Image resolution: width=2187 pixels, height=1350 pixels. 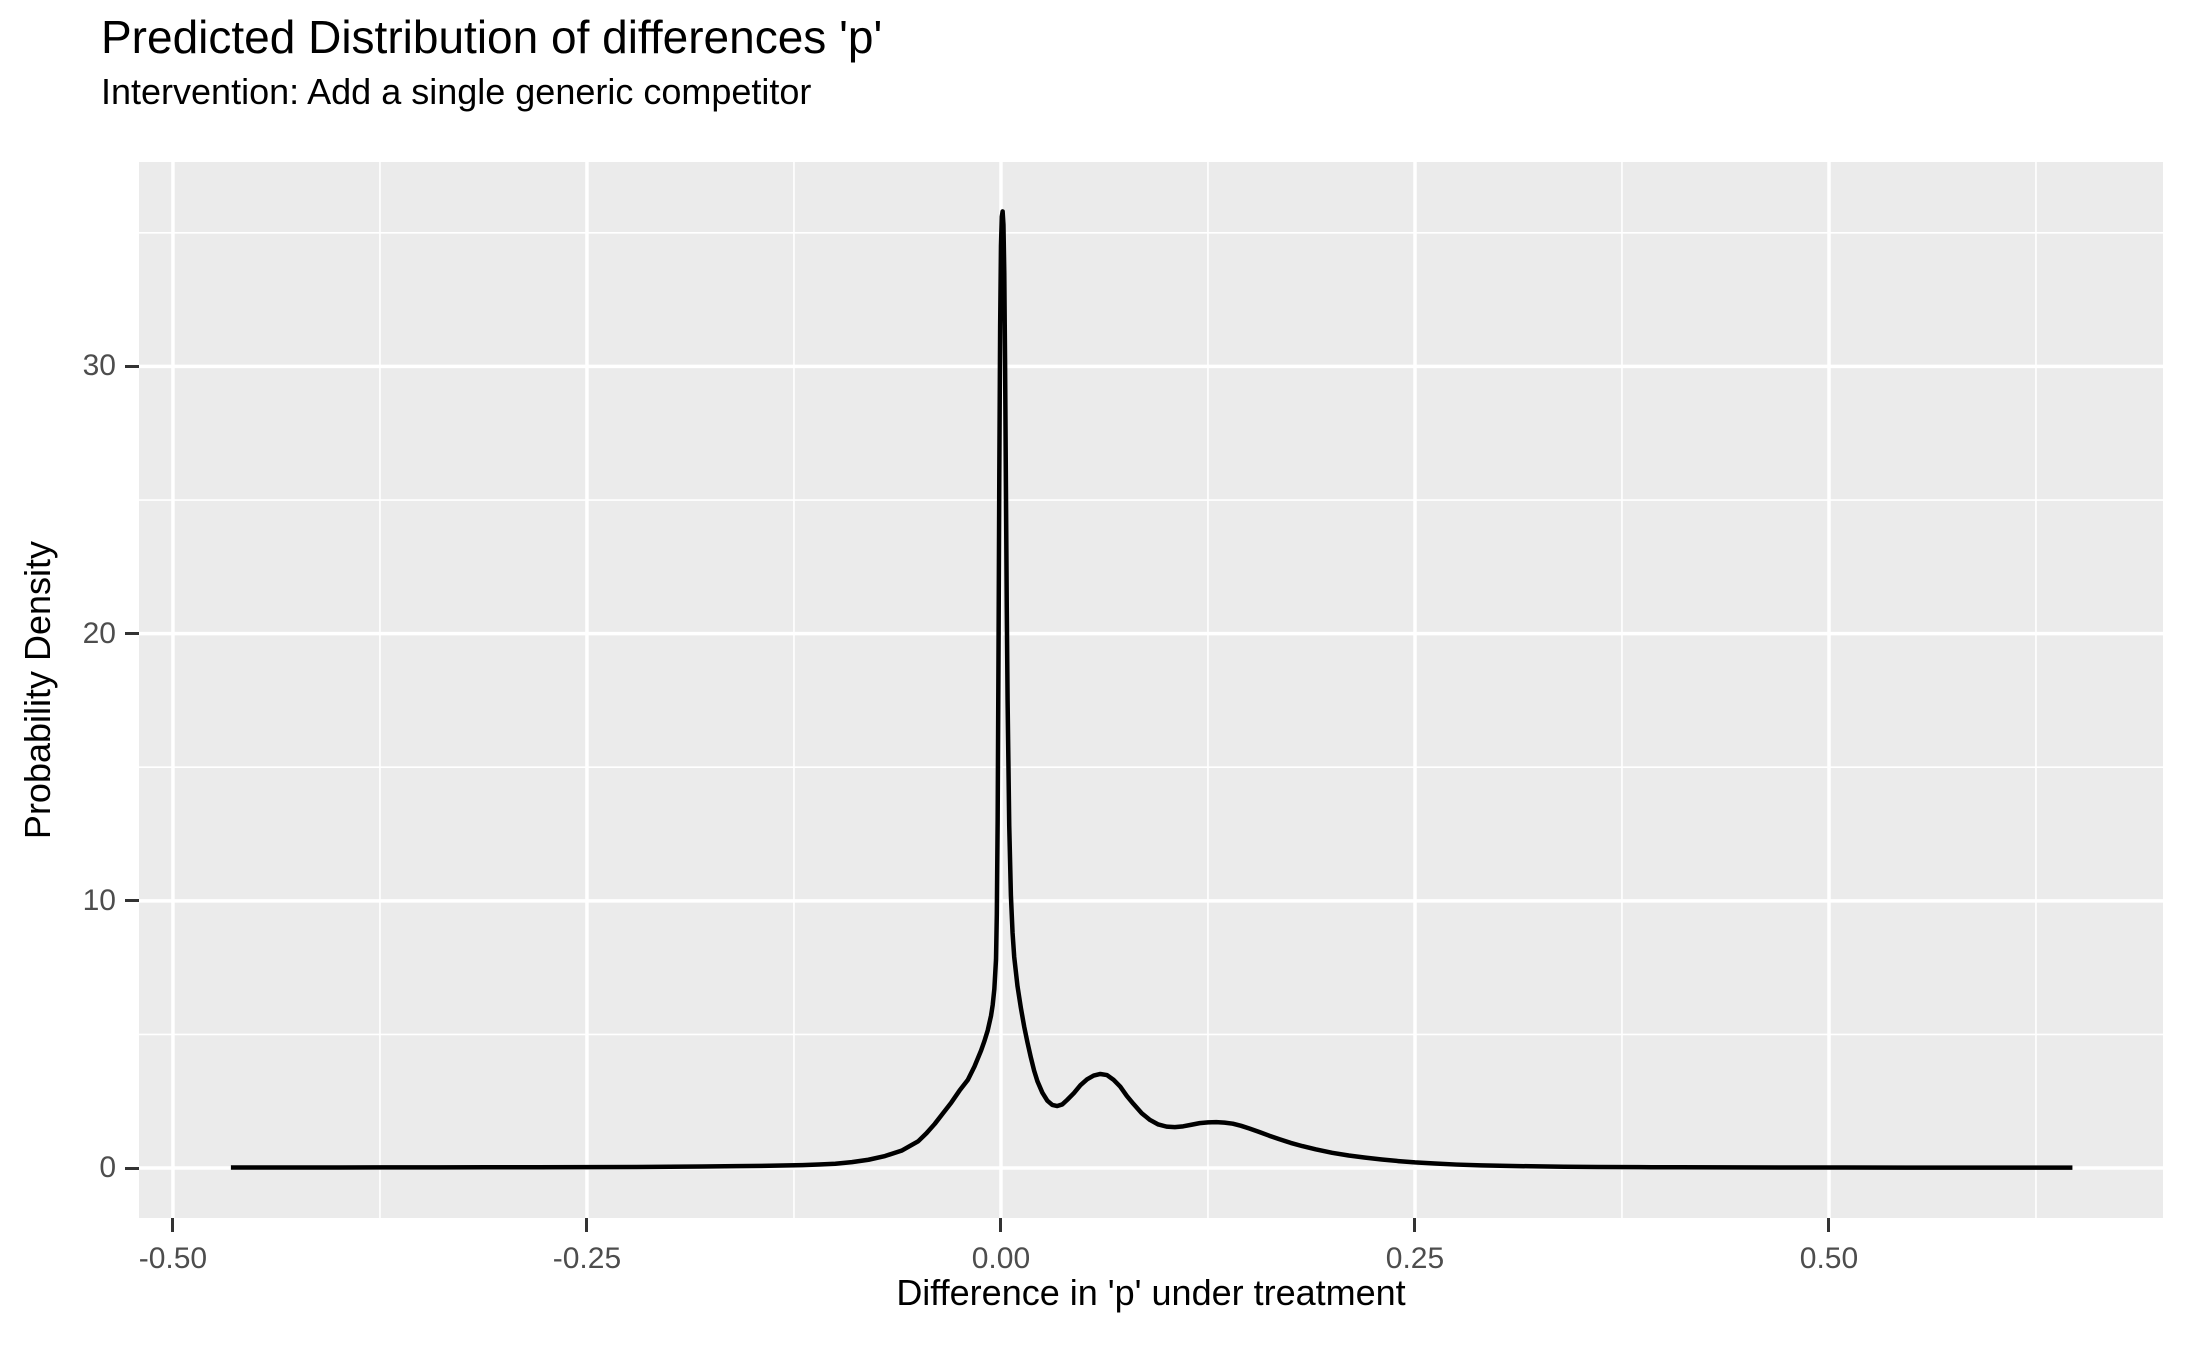 What do you see at coordinates (173, 1258) in the screenshot?
I see `x-axis-tick-label: -0.50` at bounding box center [173, 1258].